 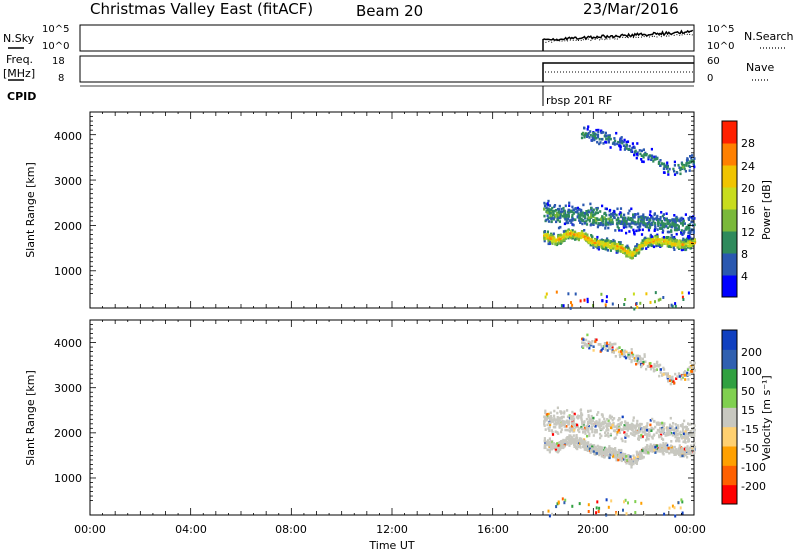 I want to click on velocity-ylabel: Slant Range [km], so click(x=30, y=418).